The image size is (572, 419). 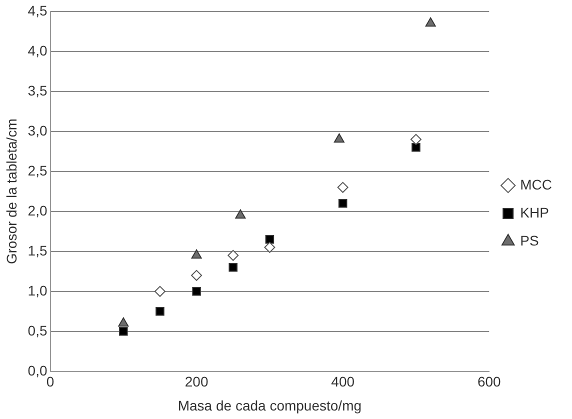 I want to click on y-tick-label: 3,0, so click(x=38, y=130).